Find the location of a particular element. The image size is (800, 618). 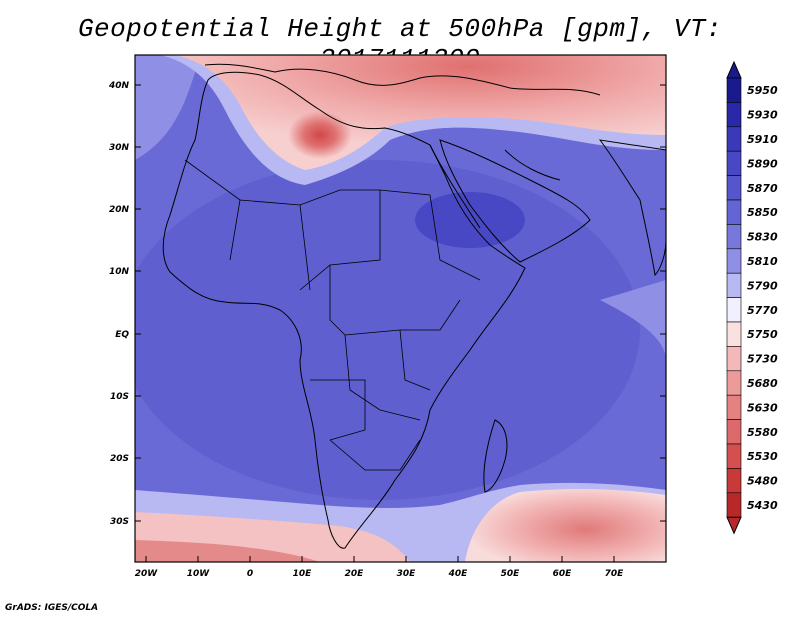

lon-label: 70E is located at coordinates (615, 574).